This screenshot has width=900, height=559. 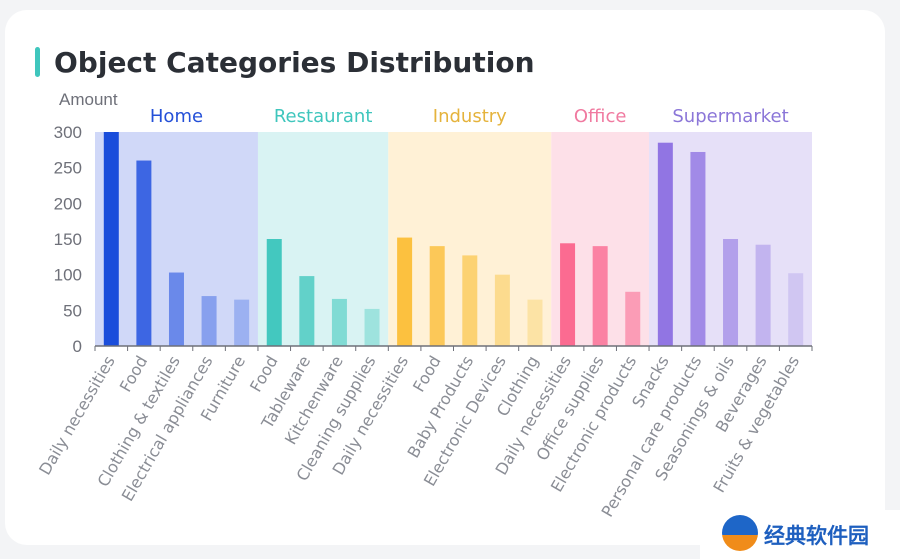 I want to click on group-label: Home, so click(x=176, y=116).